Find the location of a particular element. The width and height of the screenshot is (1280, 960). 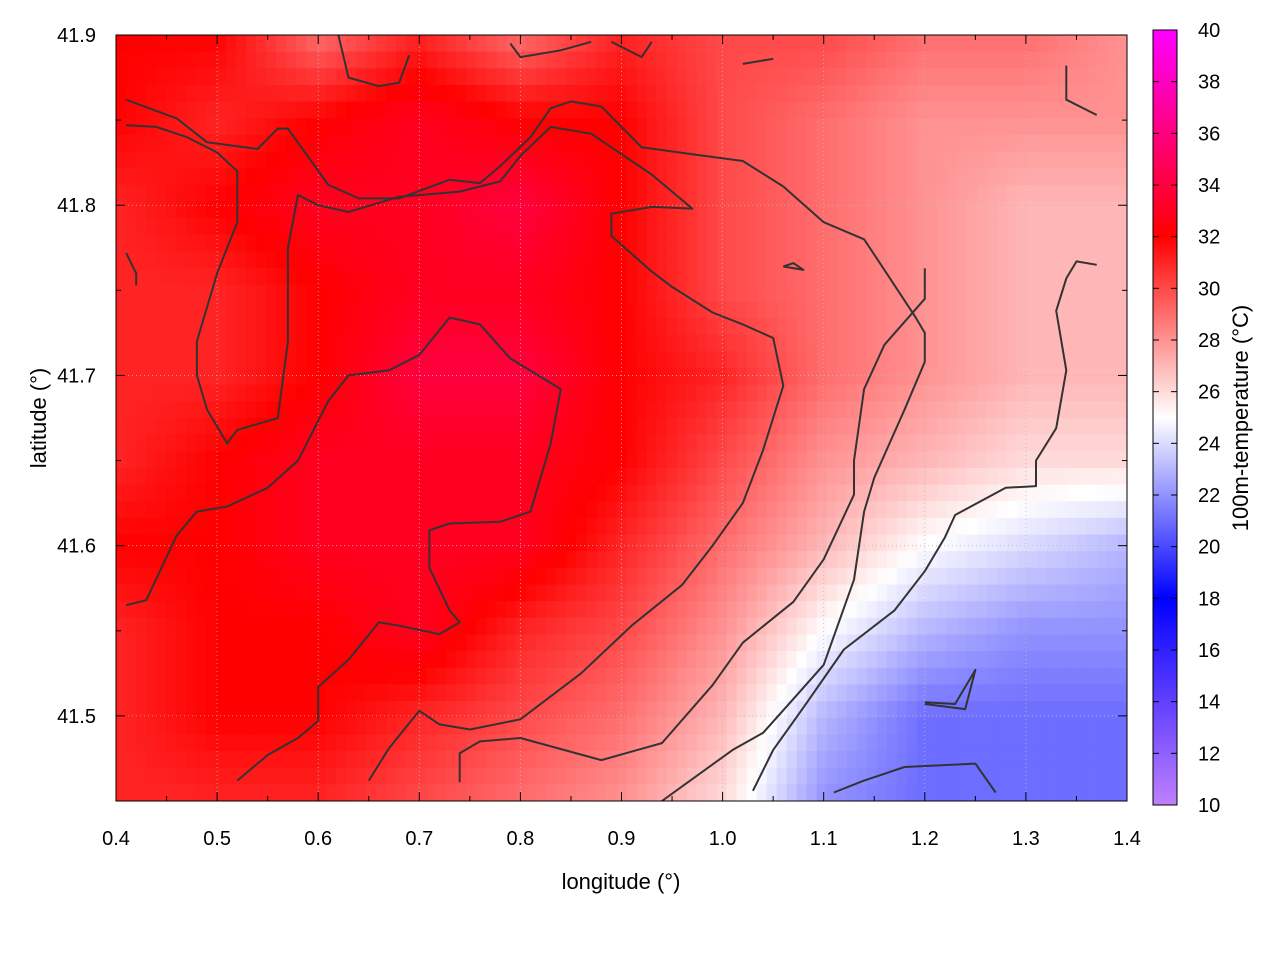

colorbar-tick-label: 16 is located at coordinates (1209, 651).